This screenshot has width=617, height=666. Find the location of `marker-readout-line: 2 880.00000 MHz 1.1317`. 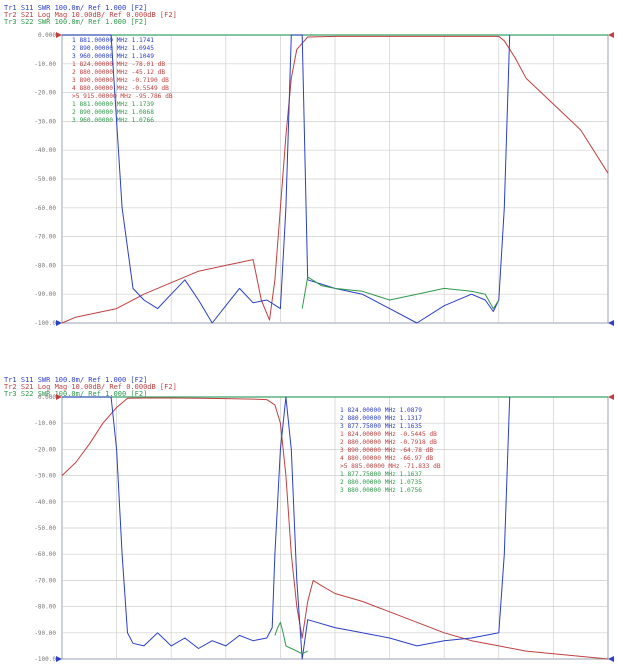

marker-readout-line: 2 880.00000 MHz 1.1317 is located at coordinates (381, 418).